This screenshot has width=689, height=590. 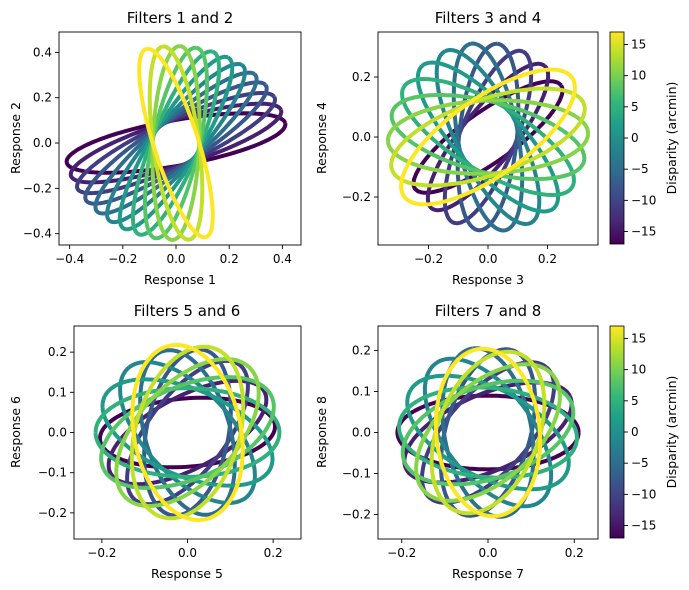 I want to click on colorbar-bottom-label: Disparity (arcmin), so click(x=671, y=432).